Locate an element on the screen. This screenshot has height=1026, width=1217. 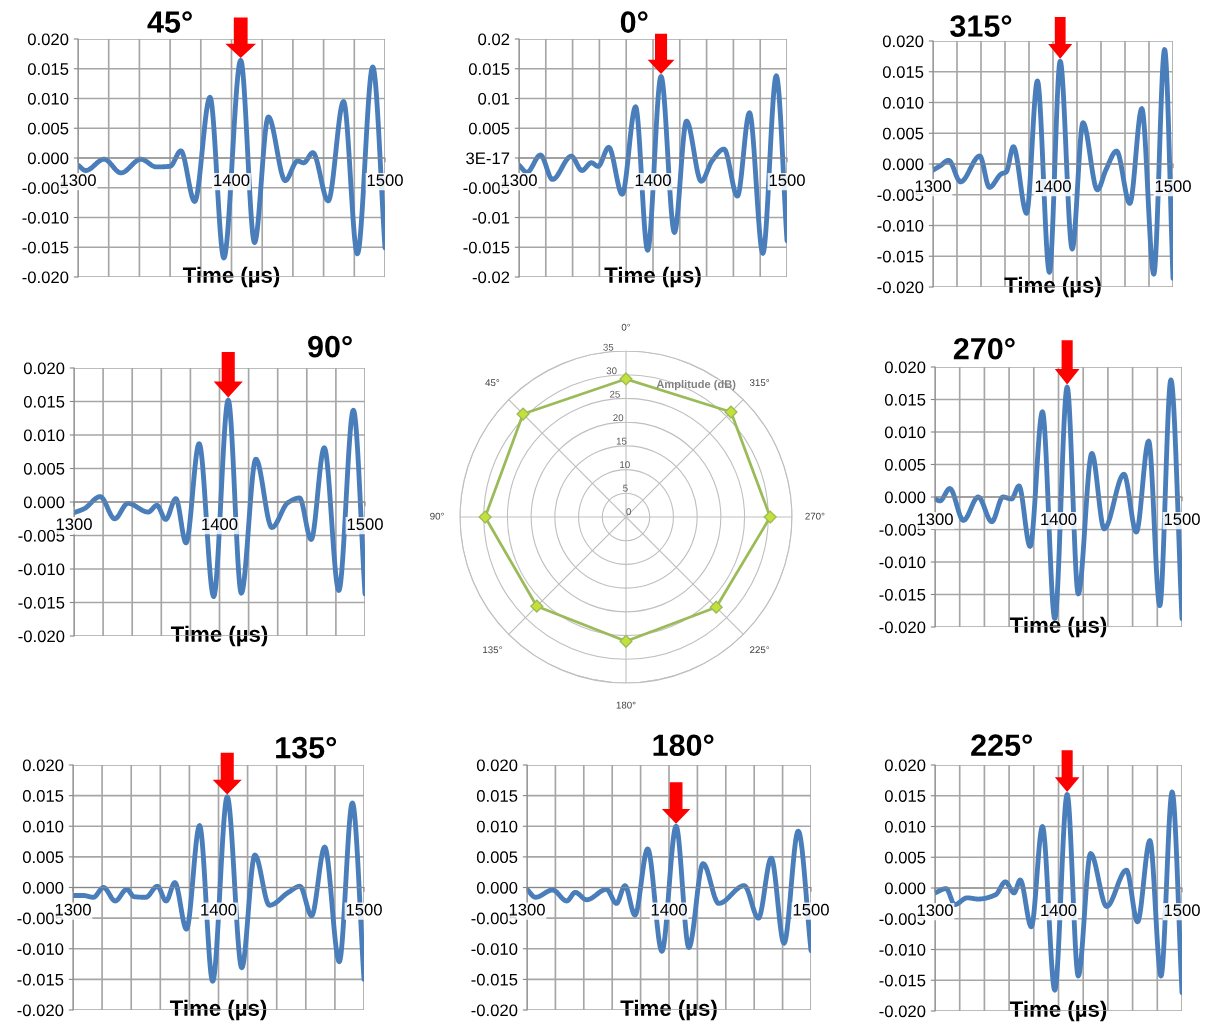
chart-title: 45° is located at coordinates (169, 22).